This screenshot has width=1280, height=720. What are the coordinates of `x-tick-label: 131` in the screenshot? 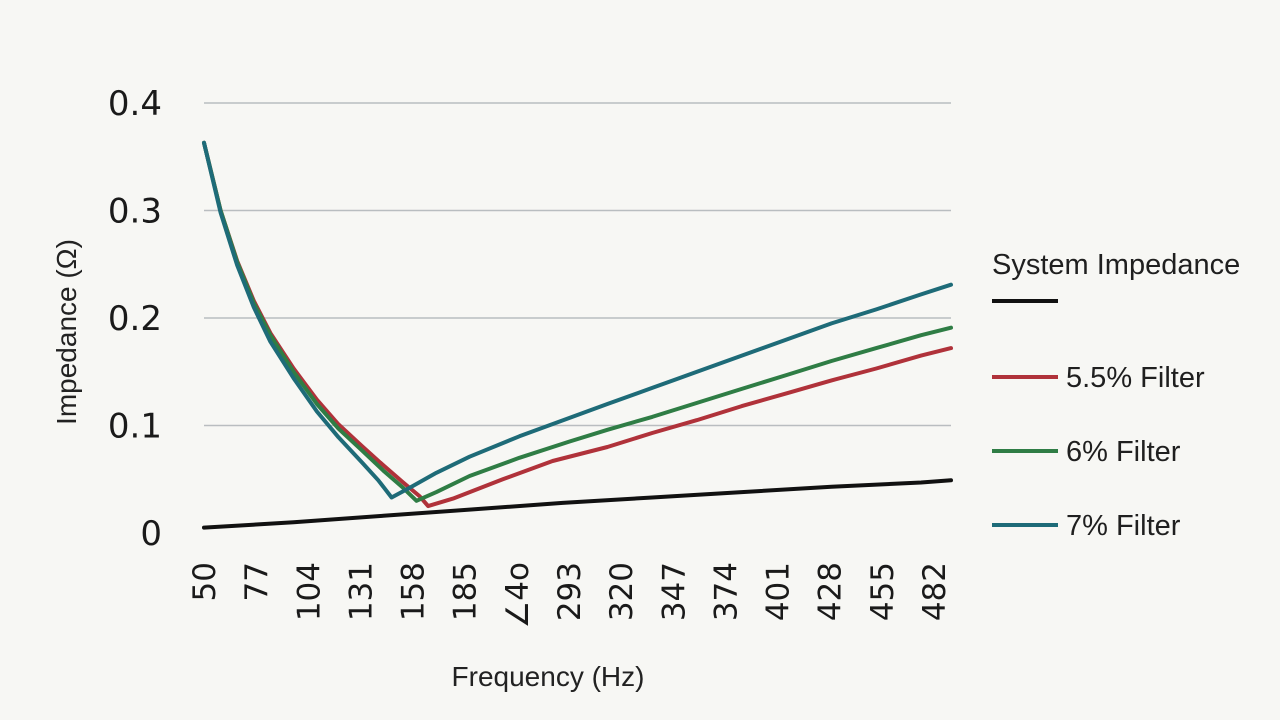 It's located at (361, 591).